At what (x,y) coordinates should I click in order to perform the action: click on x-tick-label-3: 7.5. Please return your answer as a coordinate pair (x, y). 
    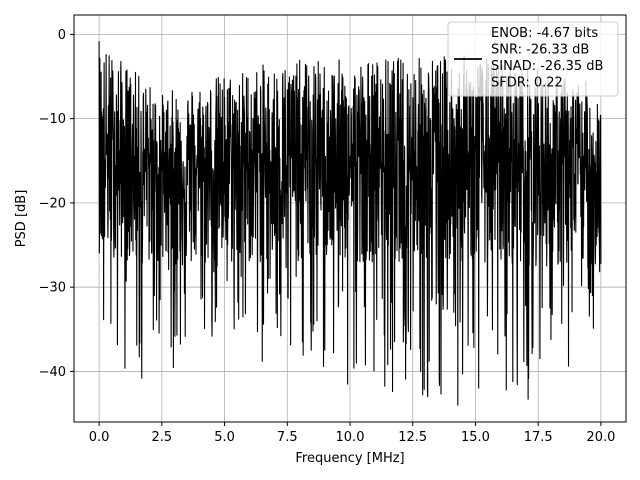
    Looking at the image, I should click on (287, 437).